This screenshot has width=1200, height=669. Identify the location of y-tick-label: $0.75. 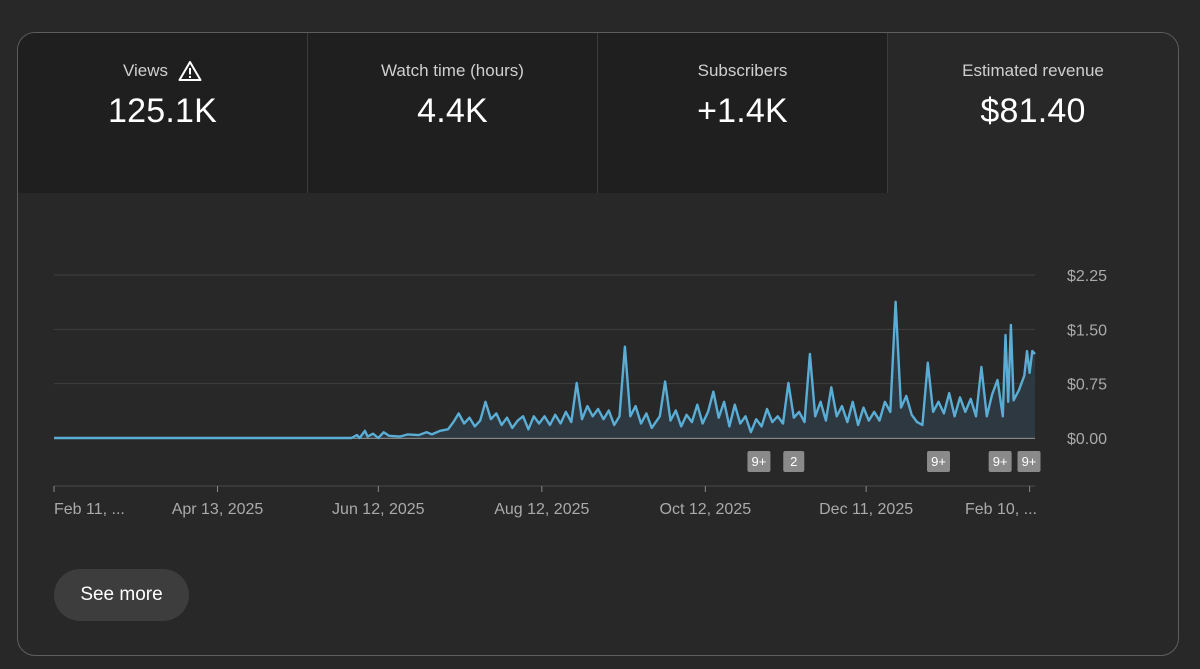
(1087, 385).